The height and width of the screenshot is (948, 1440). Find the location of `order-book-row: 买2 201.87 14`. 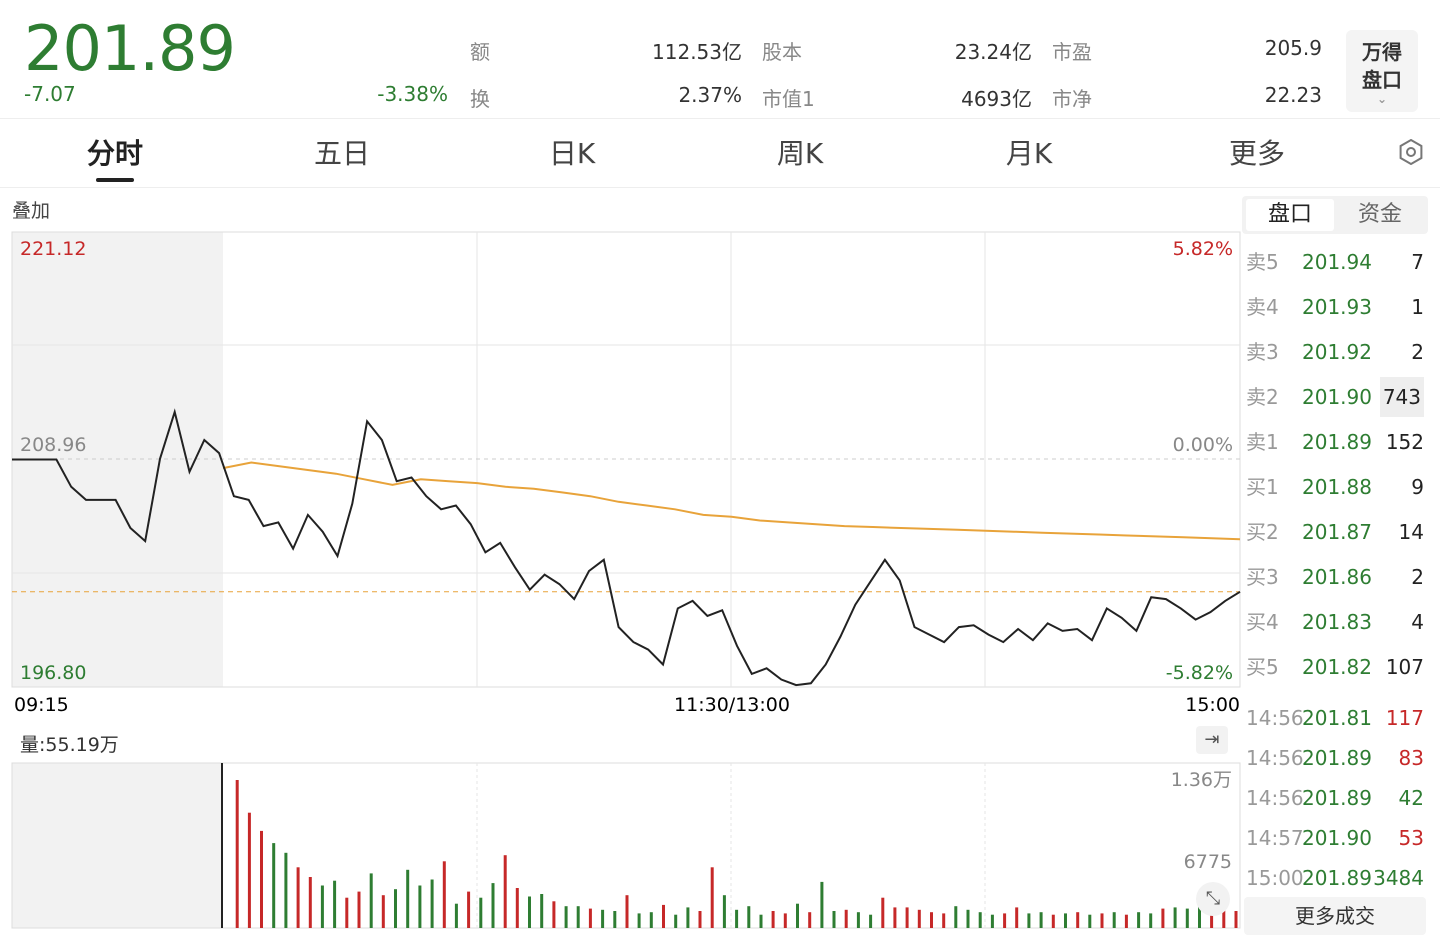

order-book-row: 买2 201.87 14 is located at coordinates (1336, 532).